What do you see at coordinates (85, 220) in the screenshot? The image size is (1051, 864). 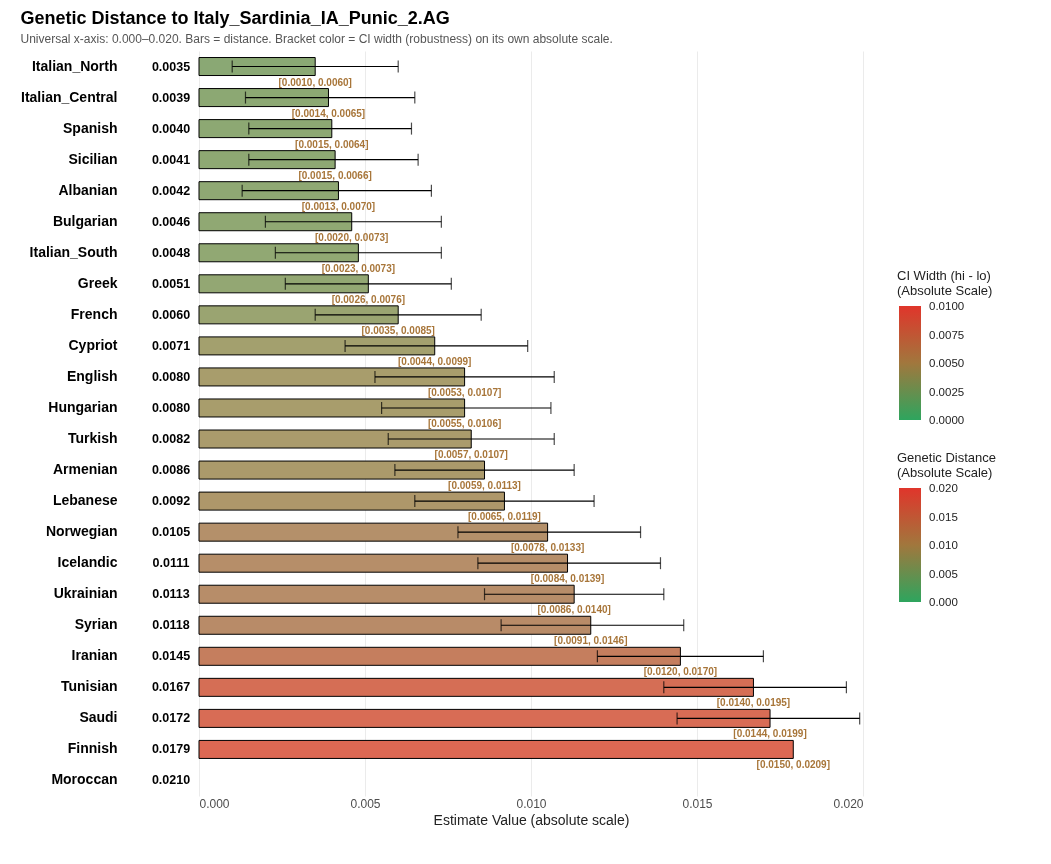 I see `y-tick-label: Bulgarian` at bounding box center [85, 220].